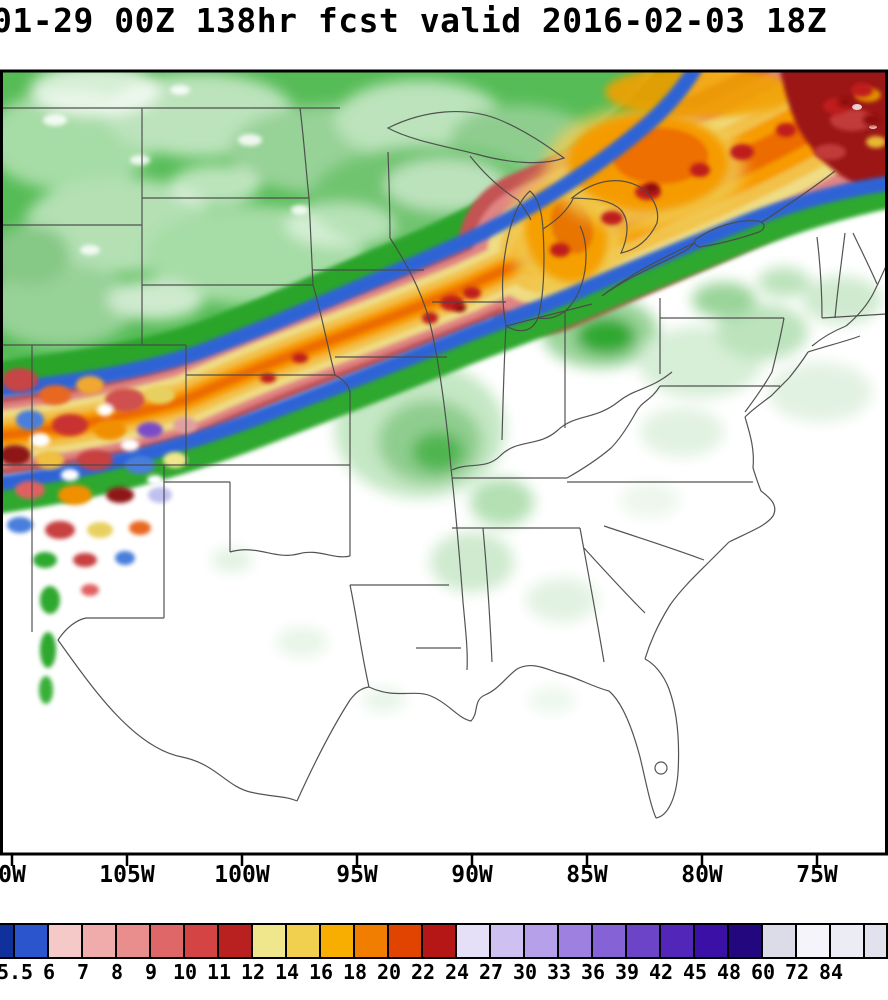 This screenshot has height=1000, width=888. I want to click on colorbar-tick-label: 24, so click(457, 972).